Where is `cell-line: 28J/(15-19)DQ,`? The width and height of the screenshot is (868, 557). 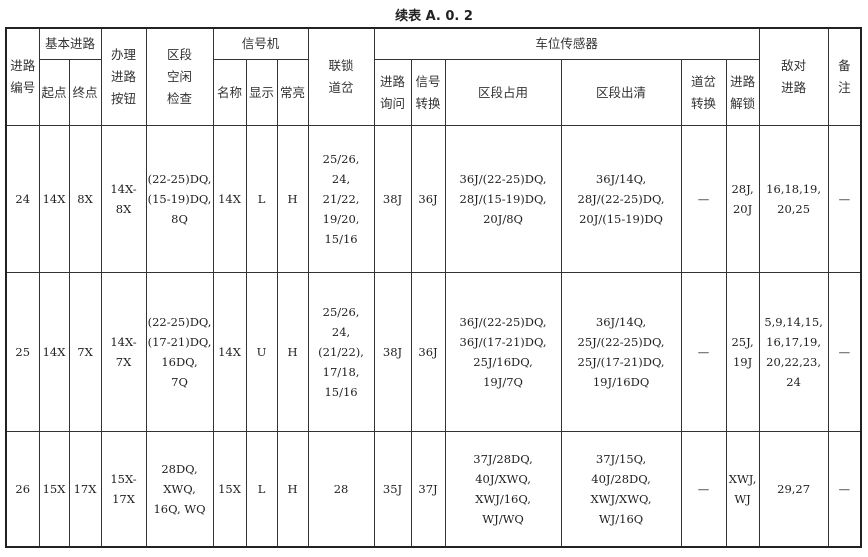
cell-line: 28J/(15-19)DQ, is located at coordinates (503, 199).